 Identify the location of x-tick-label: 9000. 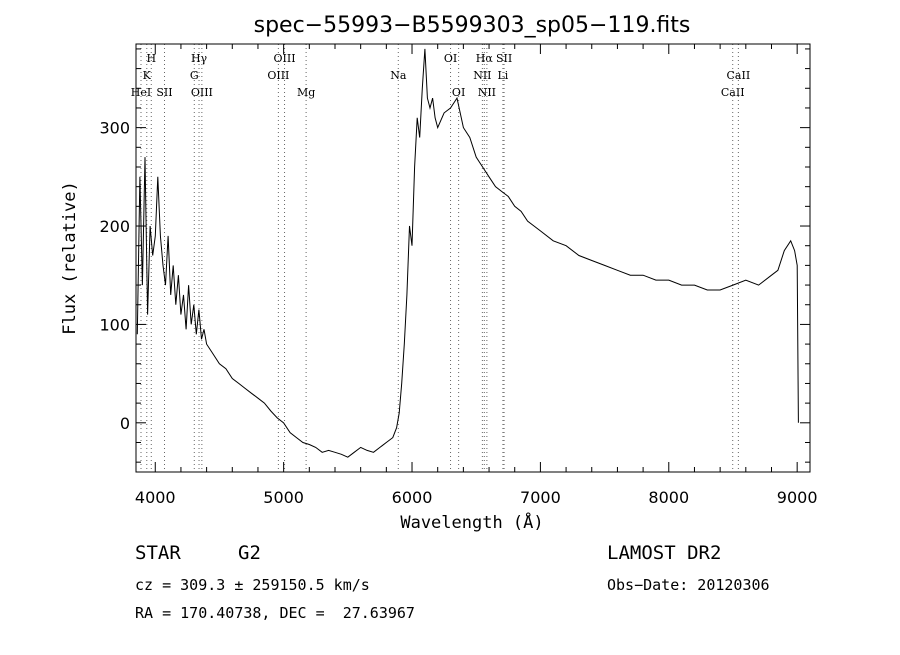
(797, 497).